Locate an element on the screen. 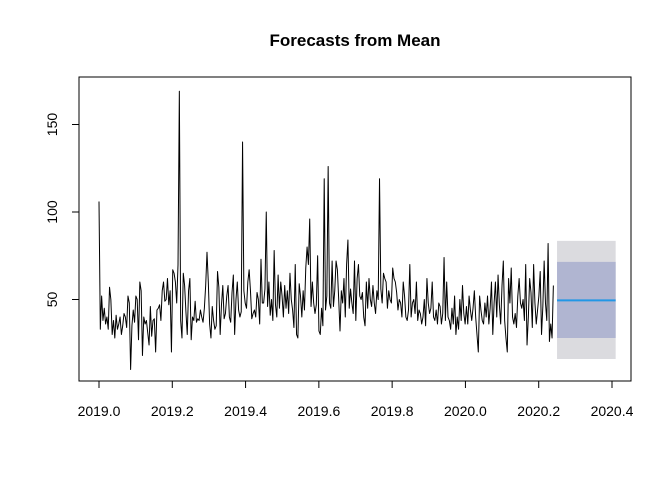  y-tick-label: 50 is located at coordinates (52, 300).